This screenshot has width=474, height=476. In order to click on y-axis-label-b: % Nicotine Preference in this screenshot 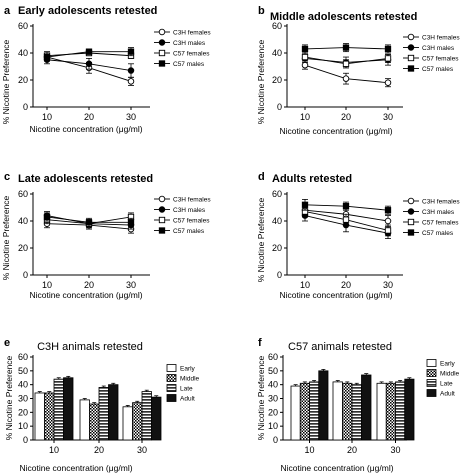, I will do `click(261, 81)`.